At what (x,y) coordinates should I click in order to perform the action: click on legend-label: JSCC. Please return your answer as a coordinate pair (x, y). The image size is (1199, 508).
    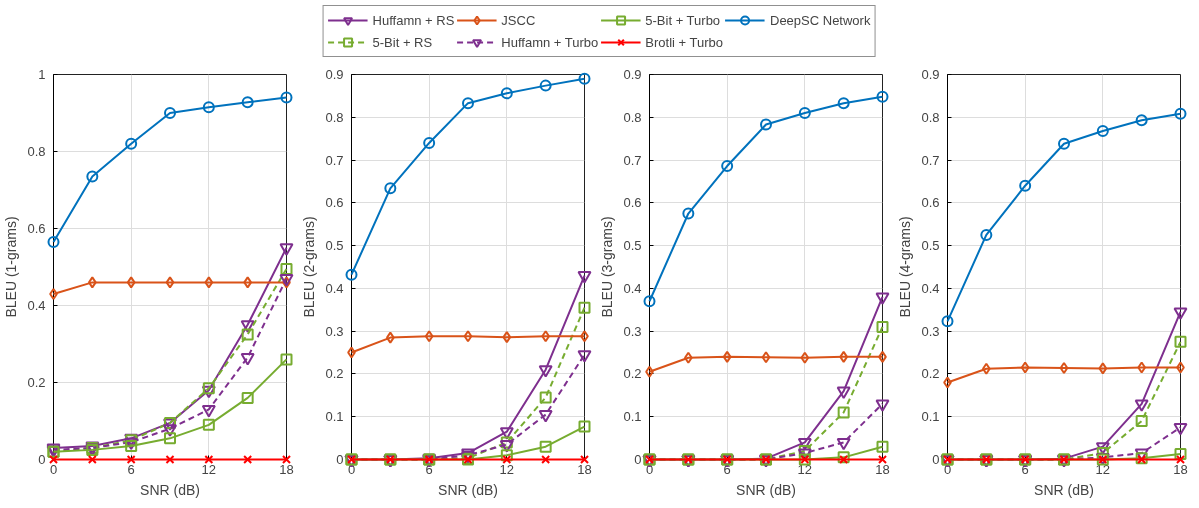
    Looking at the image, I should click on (518, 20).